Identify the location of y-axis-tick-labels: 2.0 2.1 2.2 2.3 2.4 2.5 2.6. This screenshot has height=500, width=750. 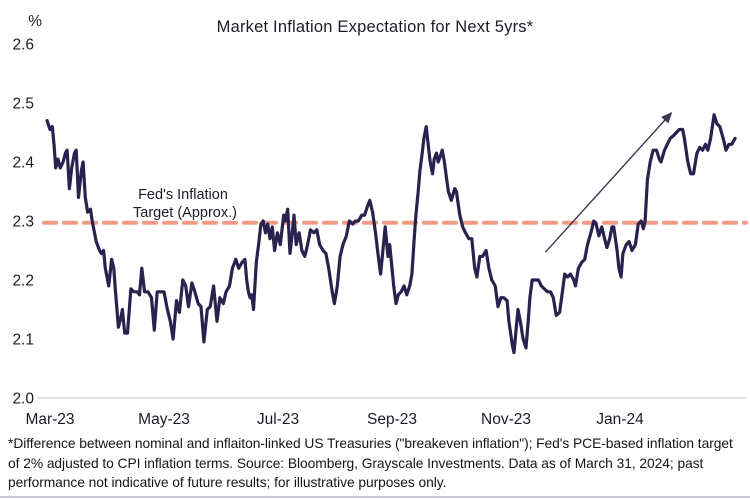
(23, 222).